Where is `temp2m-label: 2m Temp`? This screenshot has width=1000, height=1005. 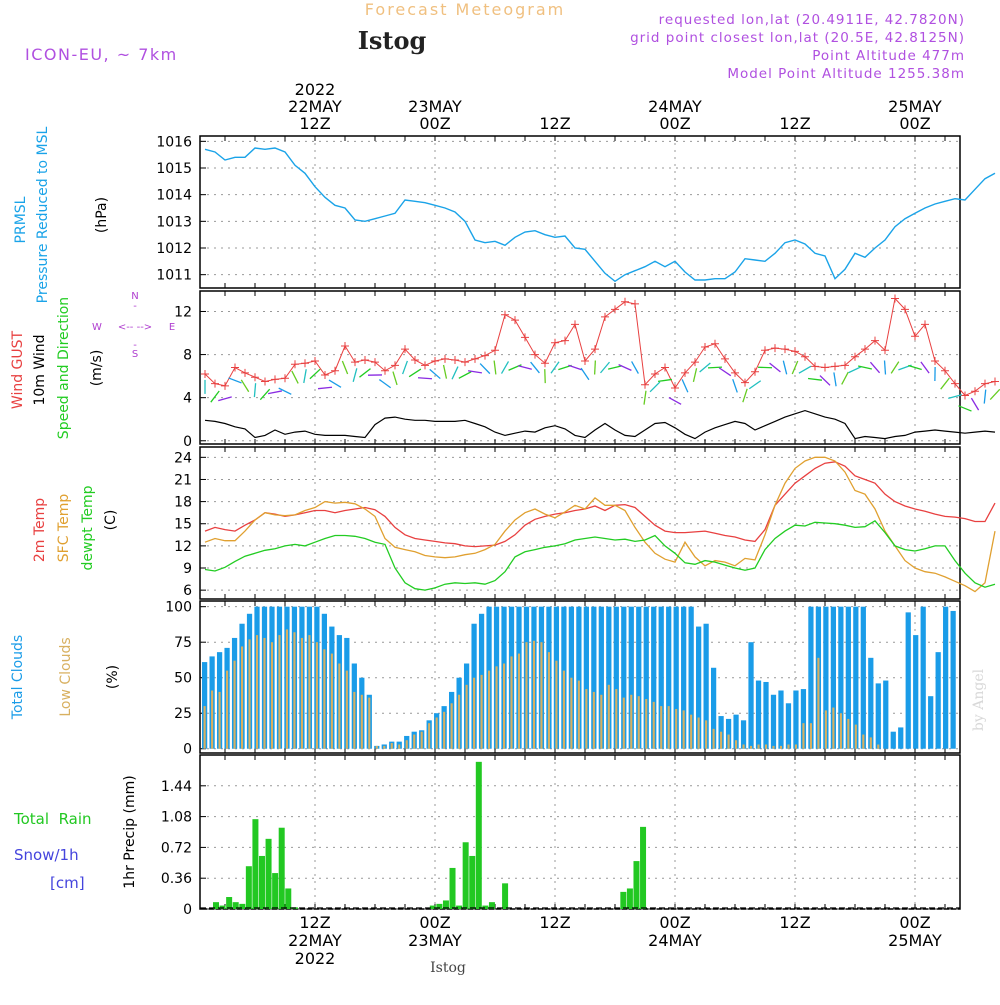 temp2m-label: 2m Temp is located at coordinates (40, 530).